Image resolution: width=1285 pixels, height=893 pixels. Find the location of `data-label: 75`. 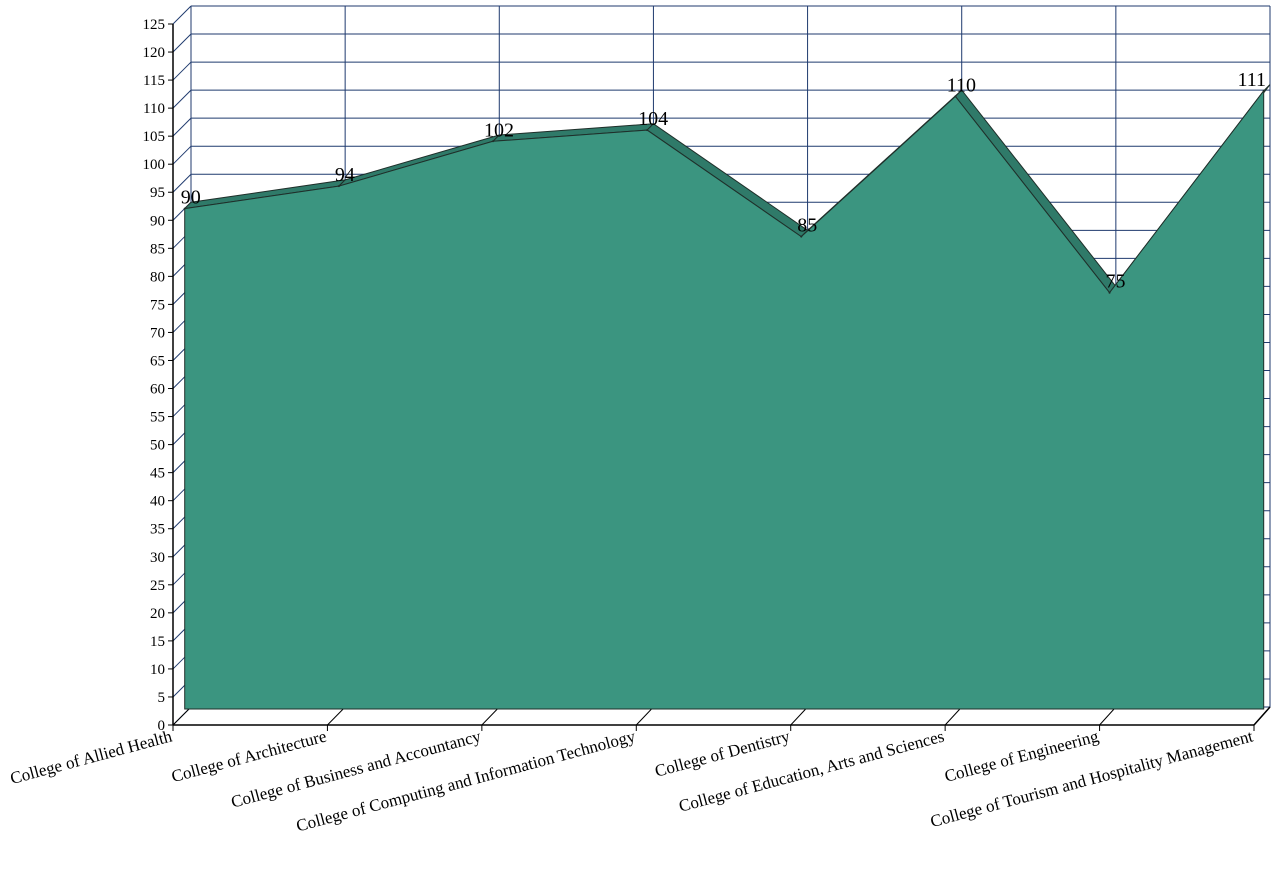

data-label: 75 is located at coordinates (1116, 282).